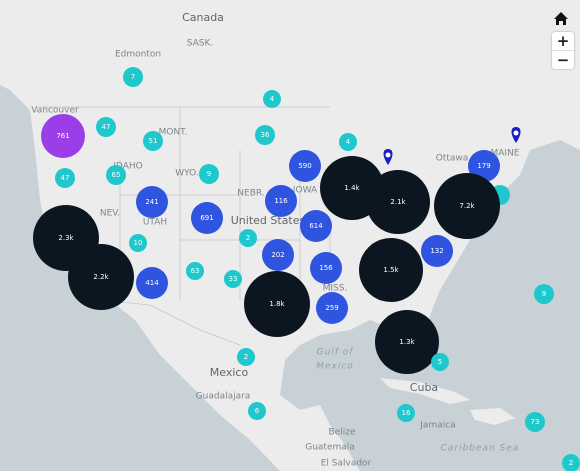 The width and height of the screenshot is (580, 471). Describe the element at coordinates (268, 220) in the screenshot. I see `map-label: United States` at that location.